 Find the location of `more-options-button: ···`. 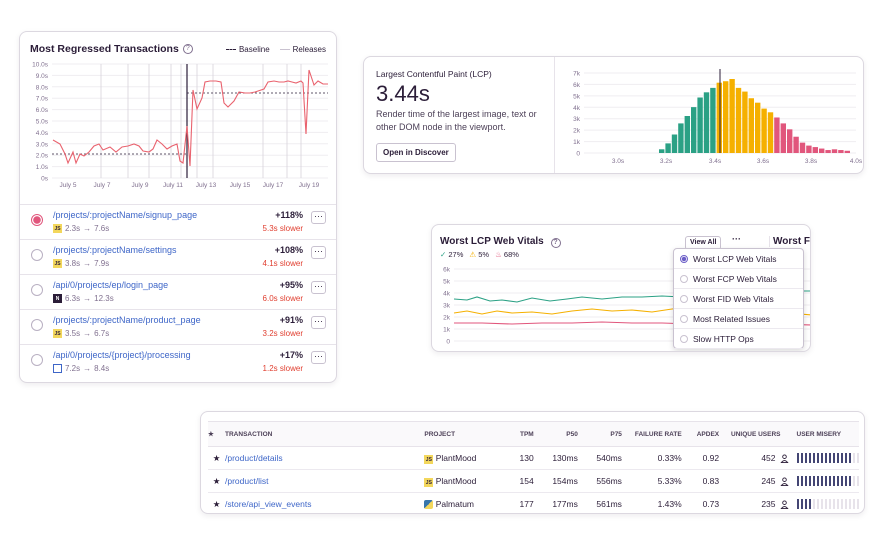

more-options-button: ··· is located at coordinates (736, 239).